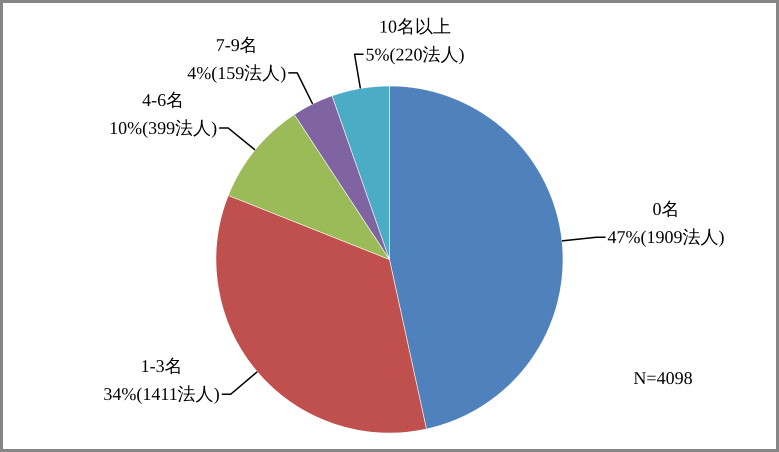 This screenshot has height=452, width=779. Describe the element at coordinates (663, 378) in the screenshot. I see `annotation: N=4098` at that location.